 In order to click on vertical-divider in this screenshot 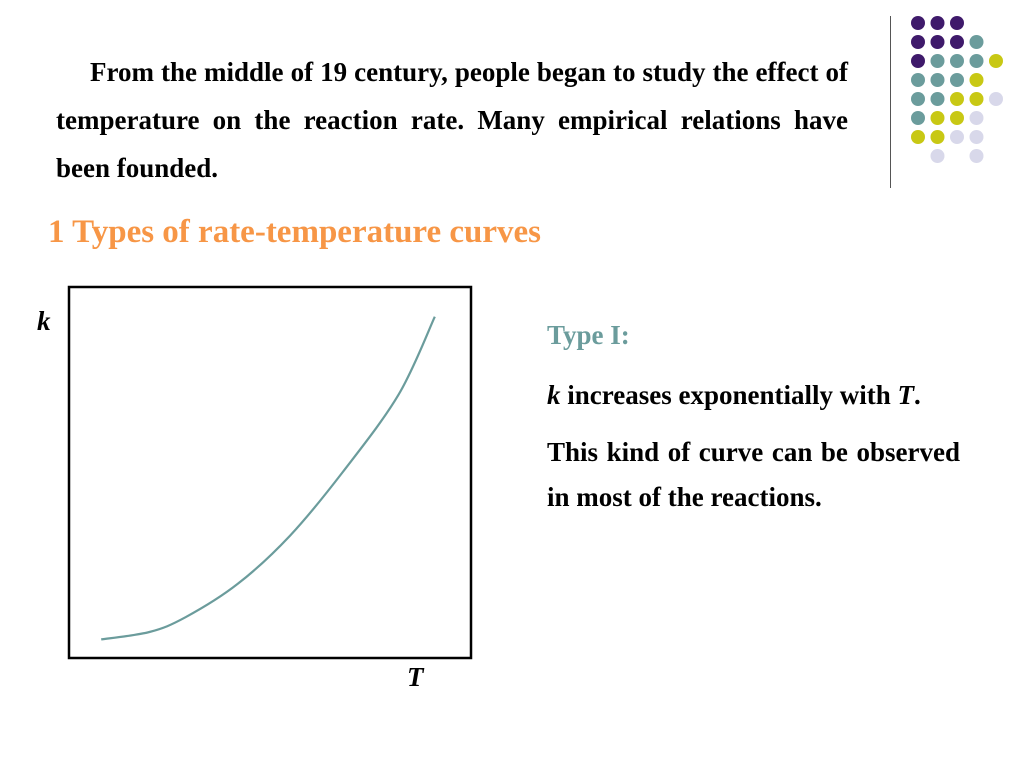, I will do `click(890, 102)`.